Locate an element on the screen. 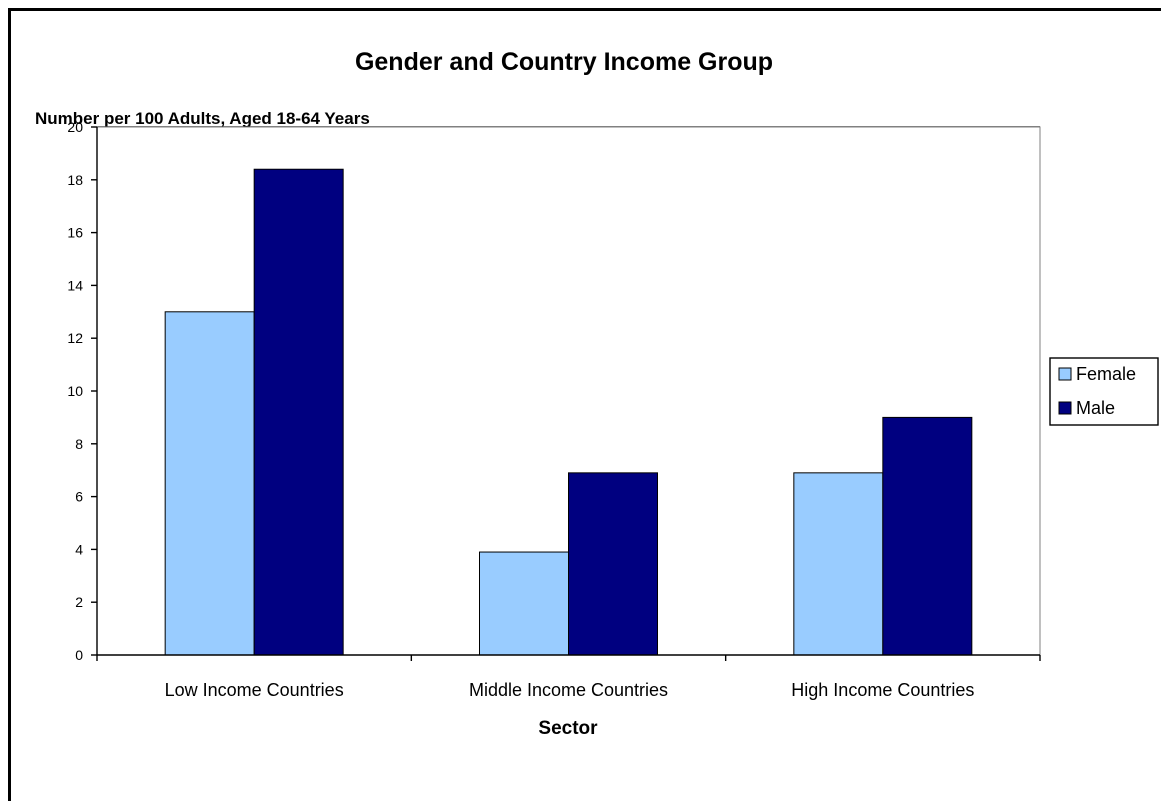 The width and height of the screenshot is (1165, 805). legend-label-female: Female is located at coordinates (1106, 374).